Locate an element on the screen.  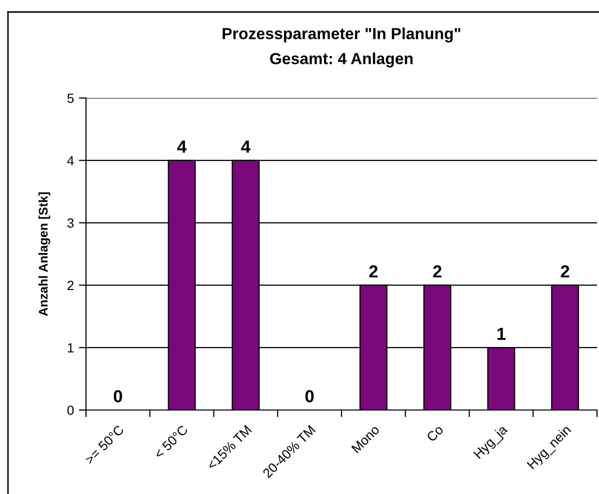
y-tick-label: 5 is located at coordinates (70, 98).